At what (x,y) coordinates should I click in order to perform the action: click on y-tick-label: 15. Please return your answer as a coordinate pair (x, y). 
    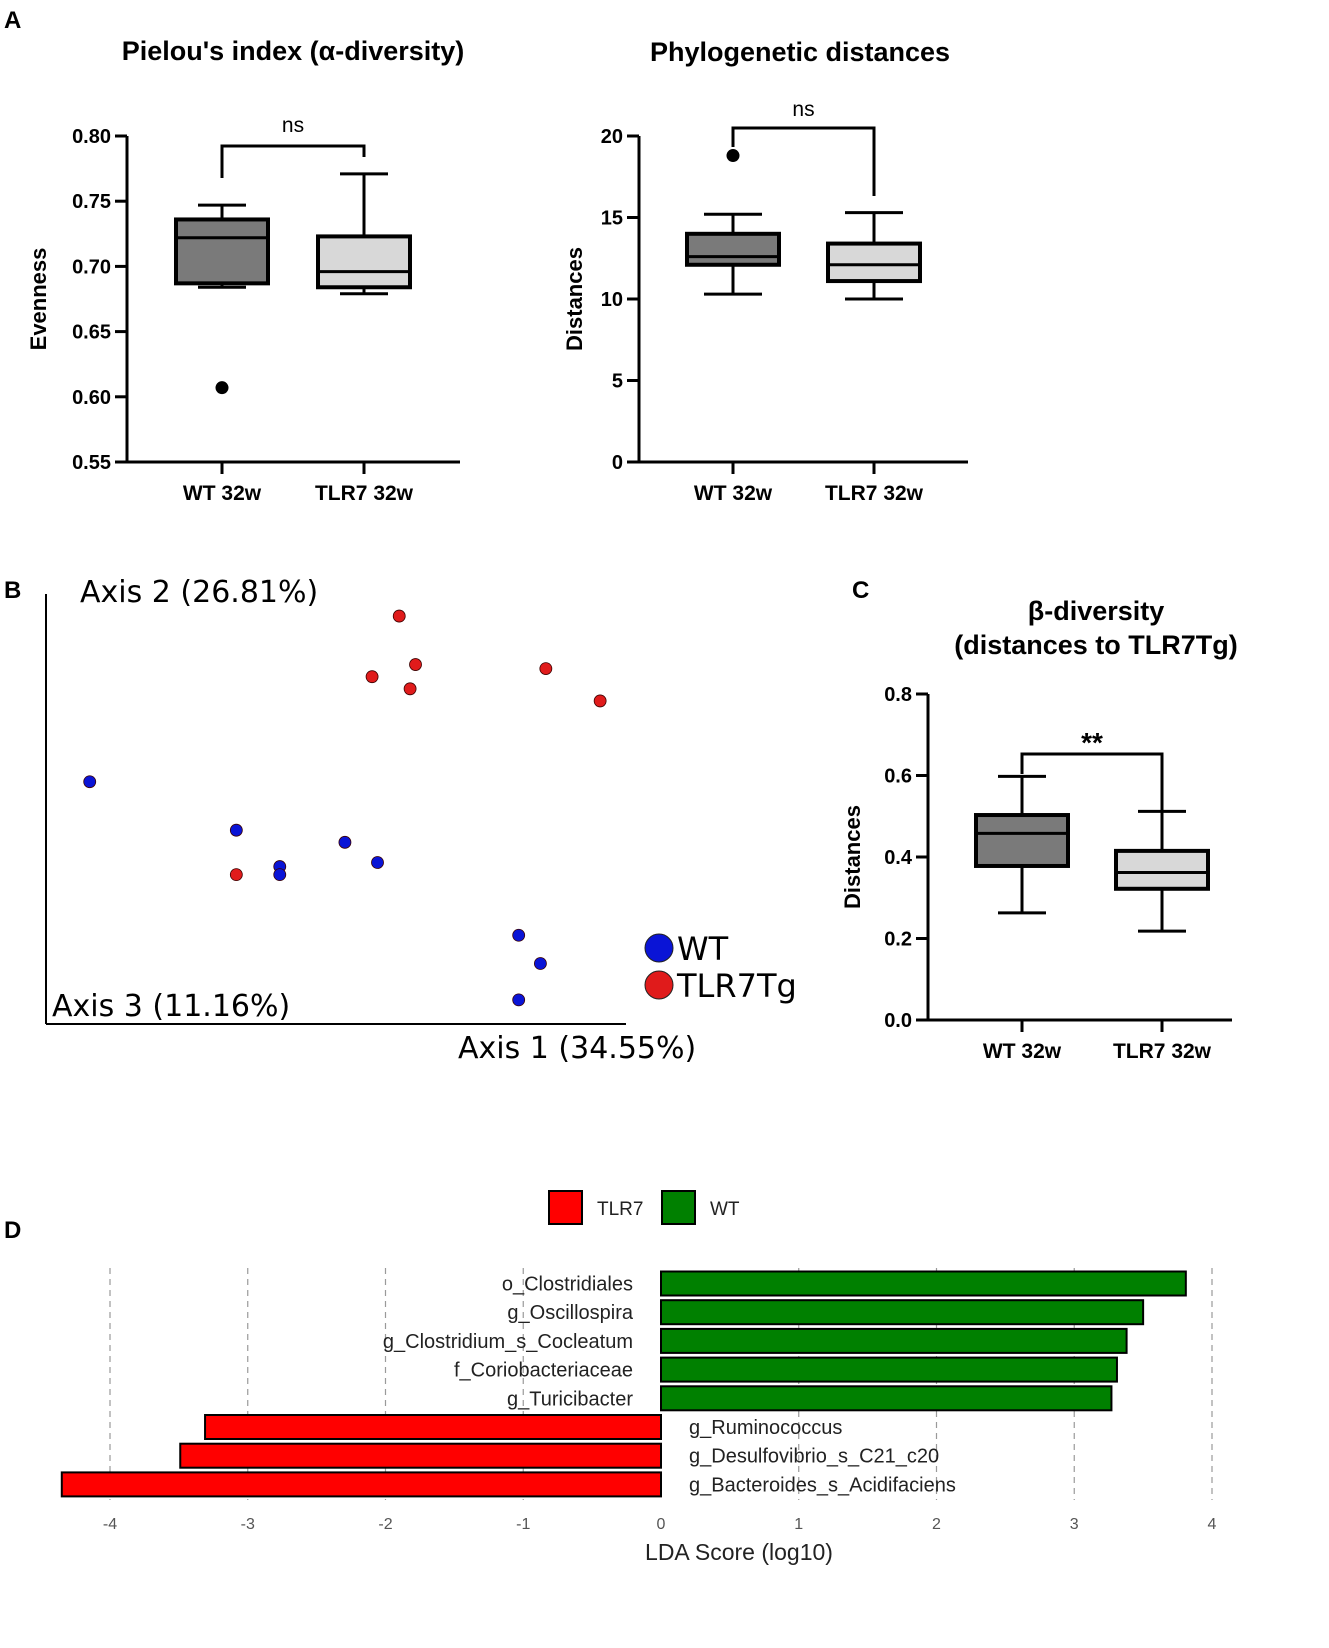
    Looking at the image, I should click on (612, 219).